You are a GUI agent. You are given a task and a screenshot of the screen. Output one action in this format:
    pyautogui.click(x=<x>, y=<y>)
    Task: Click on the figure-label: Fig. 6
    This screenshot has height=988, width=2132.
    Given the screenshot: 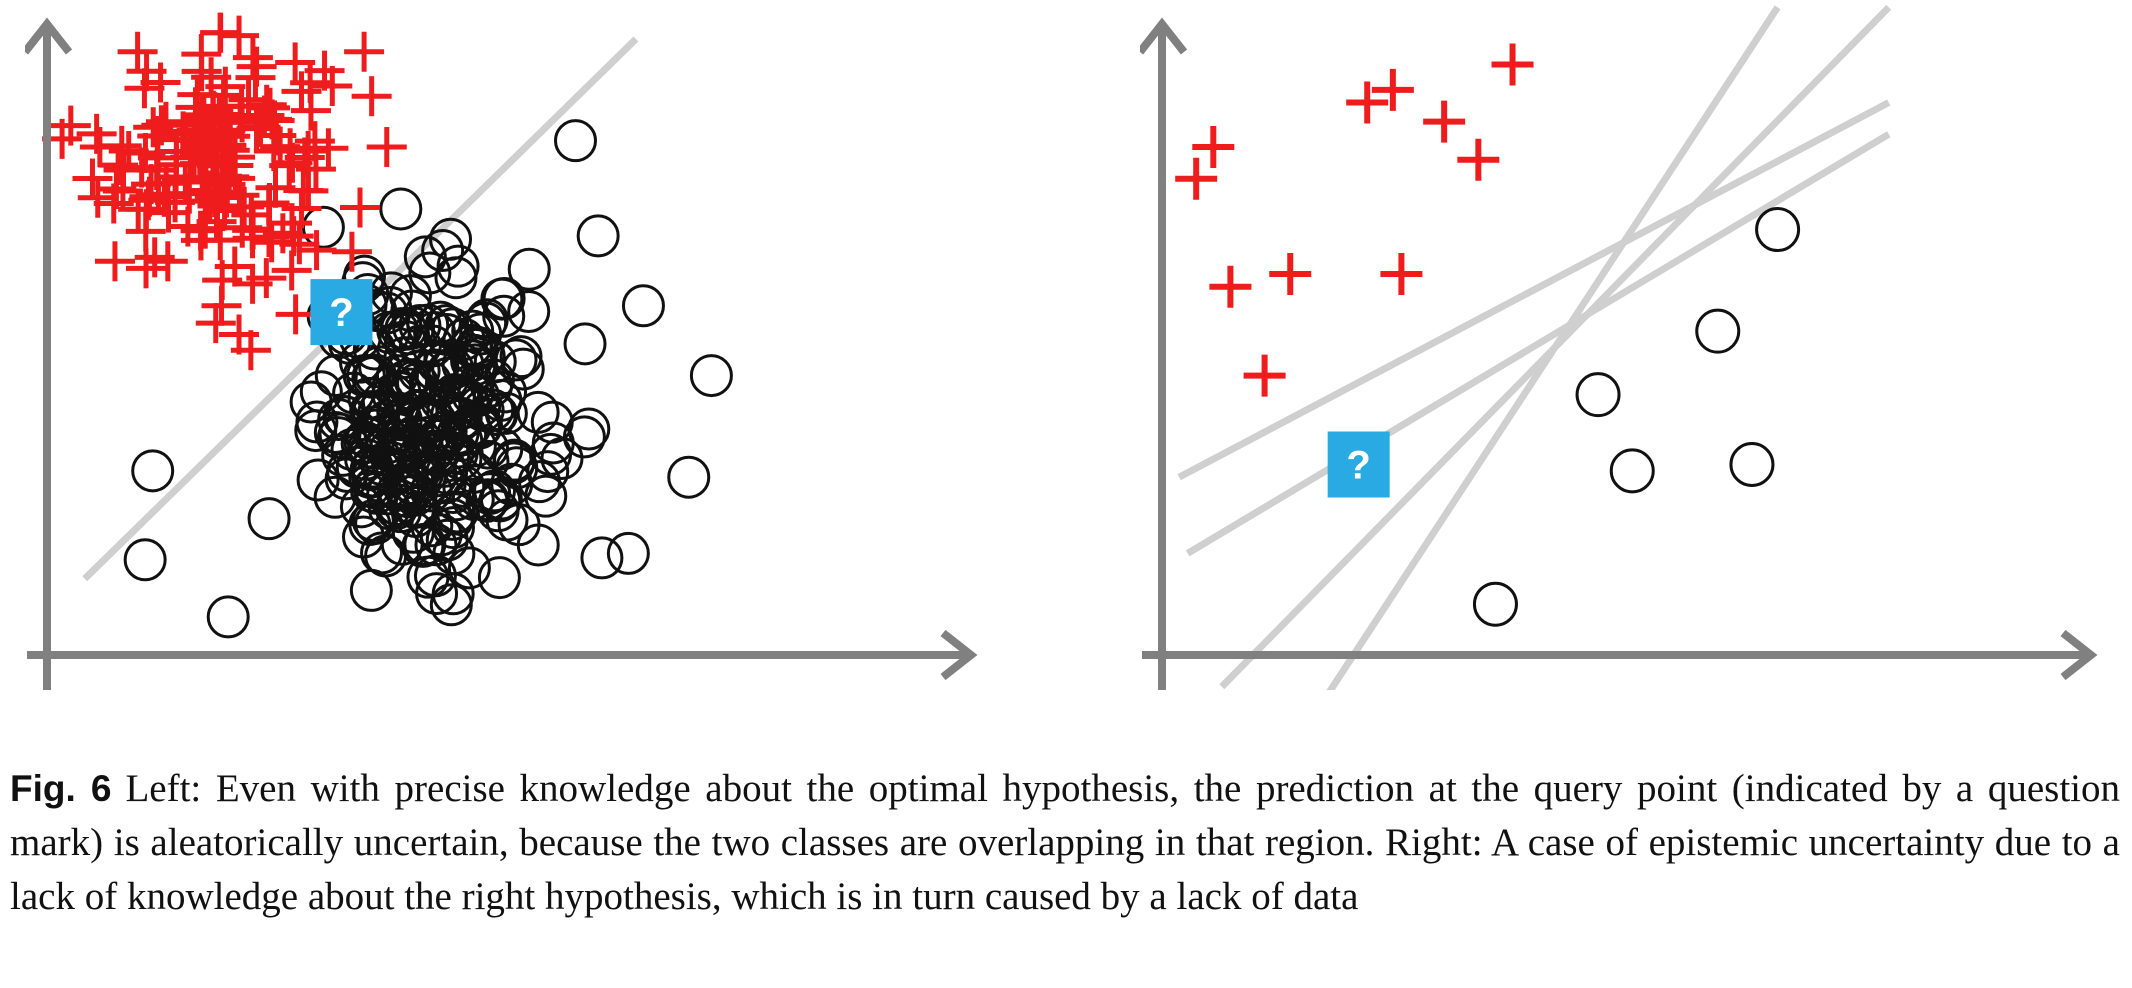 What is the action you would take?
    pyautogui.click(x=61, y=788)
    